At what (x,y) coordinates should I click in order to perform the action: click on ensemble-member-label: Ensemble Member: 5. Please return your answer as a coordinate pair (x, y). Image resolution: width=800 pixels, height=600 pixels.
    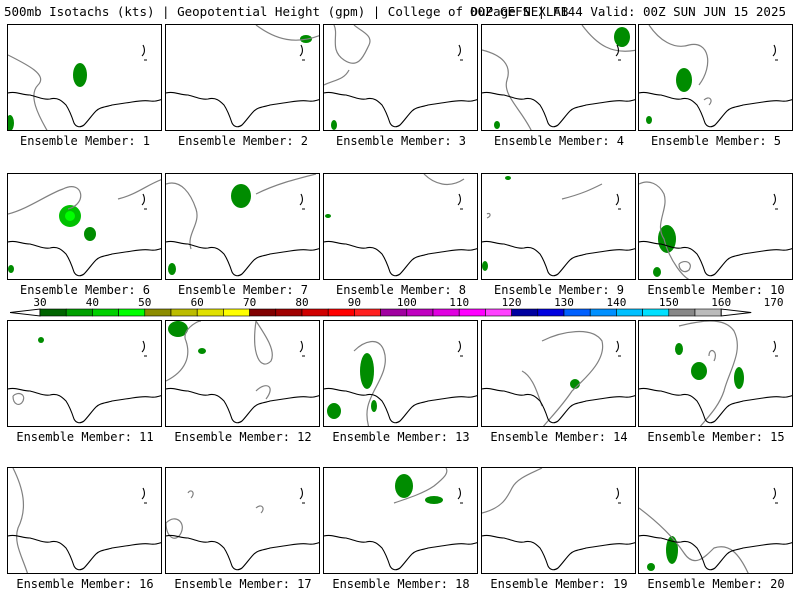
    Looking at the image, I should click on (716, 141).